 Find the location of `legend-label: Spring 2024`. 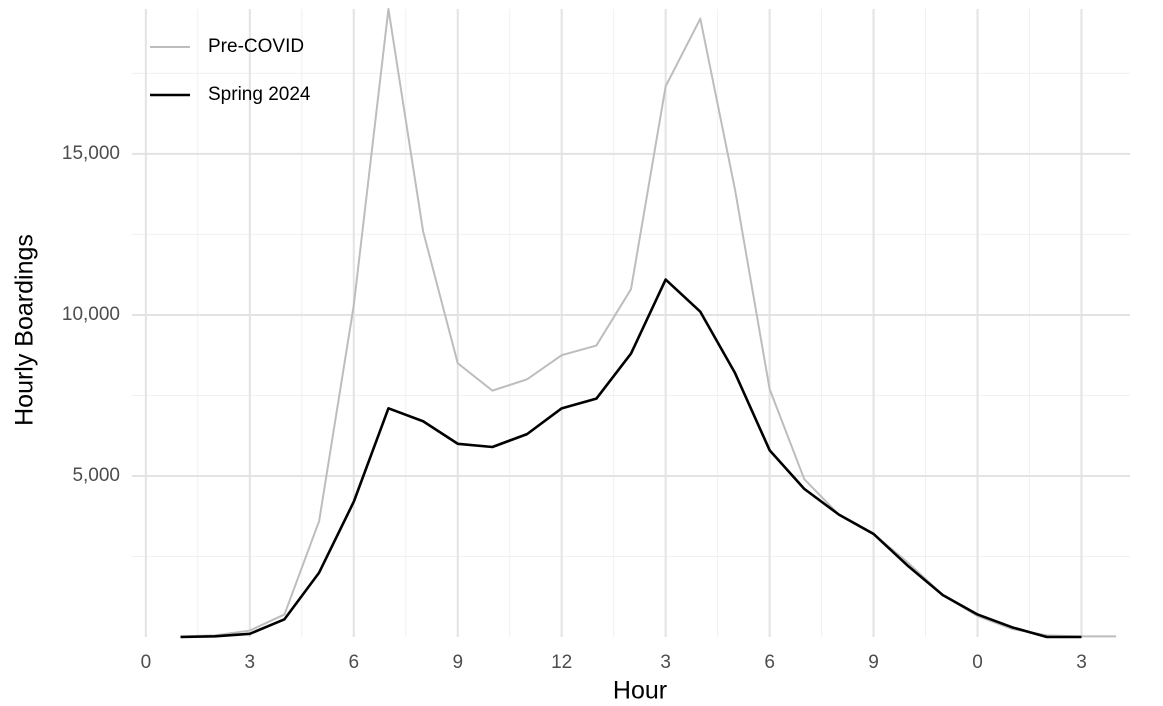

legend-label: Spring 2024 is located at coordinates (259, 94).